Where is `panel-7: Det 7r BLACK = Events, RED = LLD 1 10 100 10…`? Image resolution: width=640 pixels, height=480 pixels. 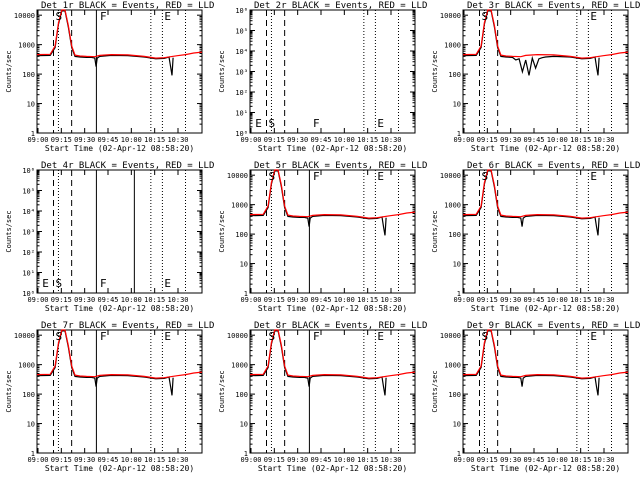 panel-7: Det 7r BLACK = Events, RED = LLD 1 10 100 10… is located at coordinates (109, 397).